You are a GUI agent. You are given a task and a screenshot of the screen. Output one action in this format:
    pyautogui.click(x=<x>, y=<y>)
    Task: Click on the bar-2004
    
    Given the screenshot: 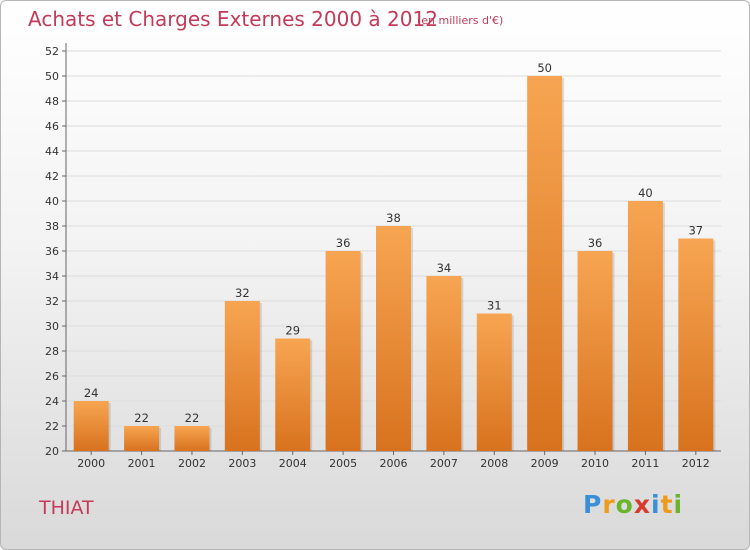 What is the action you would take?
    pyautogui.click(x=293, y=394)
    